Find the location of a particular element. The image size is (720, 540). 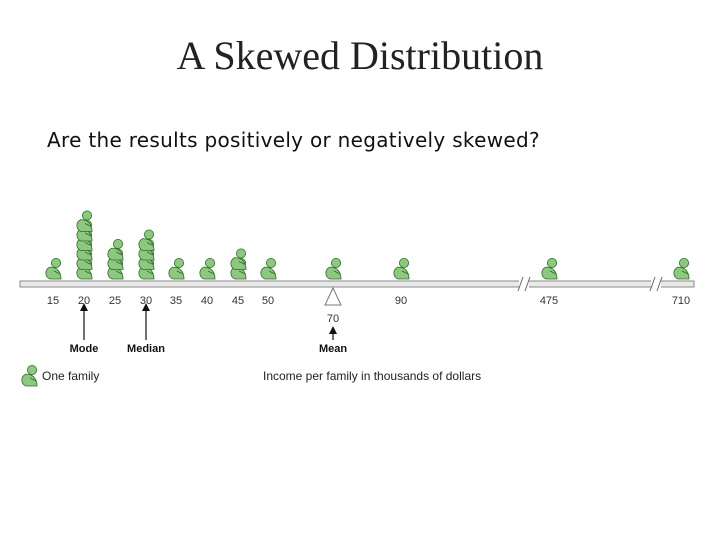

tick-label: 25 is located at coordinates (115, 301).